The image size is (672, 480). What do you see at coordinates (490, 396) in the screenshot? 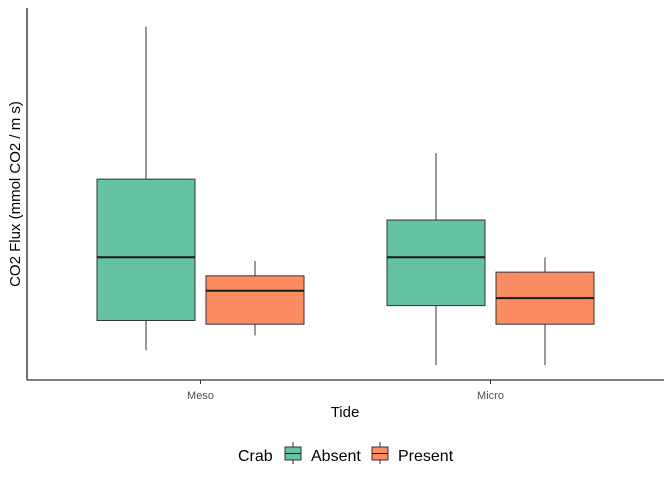
I see `x-tick-label: Micro` at bounding box center [490, 396].